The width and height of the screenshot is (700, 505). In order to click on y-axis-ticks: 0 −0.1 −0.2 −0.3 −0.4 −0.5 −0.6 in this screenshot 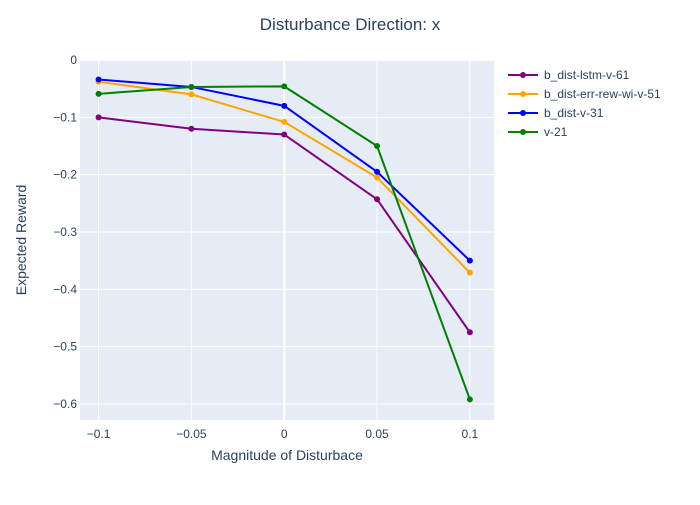, I will do `click(65, 232)`.